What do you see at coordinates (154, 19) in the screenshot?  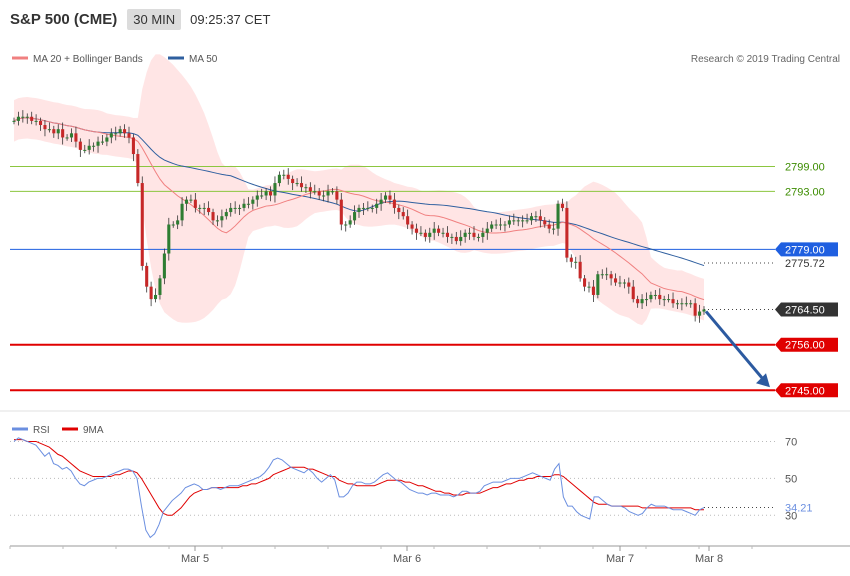 I see `interval-badge: 30 MIN` at bounding box center [154, 19].